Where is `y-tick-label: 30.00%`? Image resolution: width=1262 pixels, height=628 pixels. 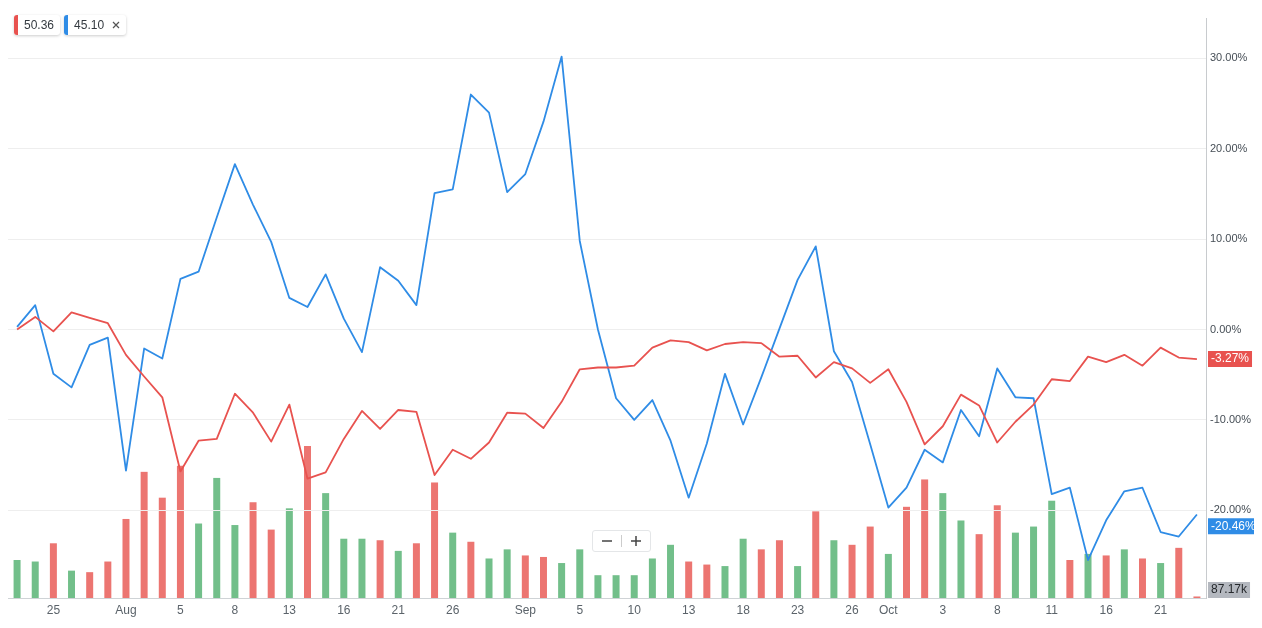
y-tick-label: 30.00% is located at coordinates (1229, 57).